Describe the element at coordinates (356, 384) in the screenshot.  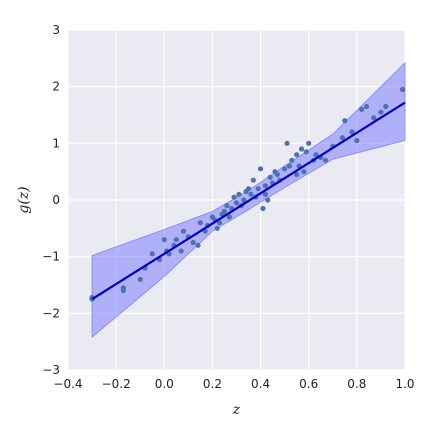
I see `x-tick-label: 0.8` at that location.